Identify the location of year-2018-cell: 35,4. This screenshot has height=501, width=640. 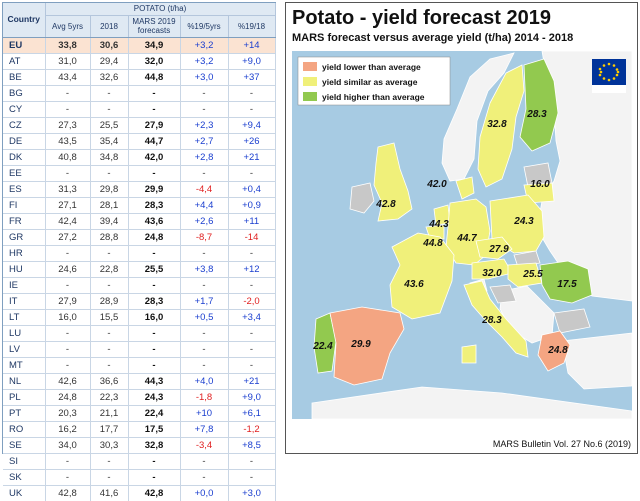
(109, 141).